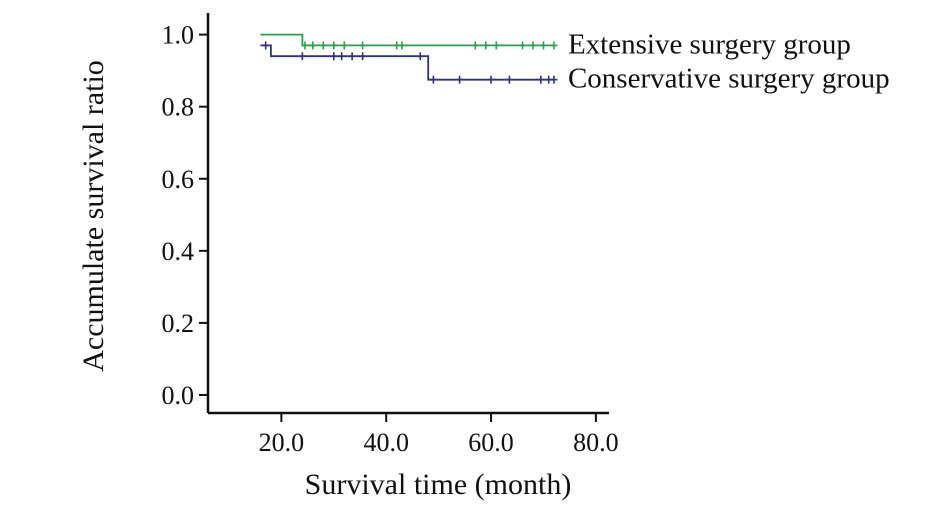 The image size is (944, 515). I want to click on y-tick-label: 0.2, so click(178, 323).